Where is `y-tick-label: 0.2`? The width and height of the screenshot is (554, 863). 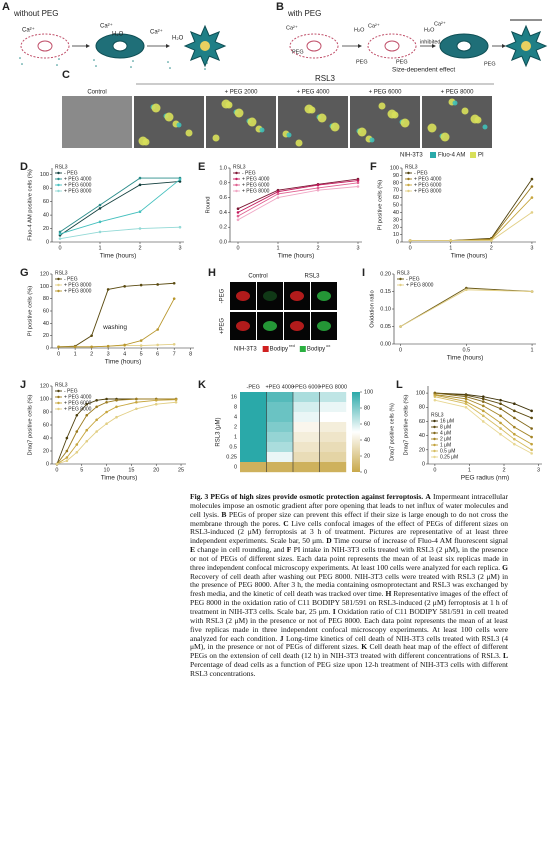
y-tick-label: 0.2 is located at coordinates (223, 228).